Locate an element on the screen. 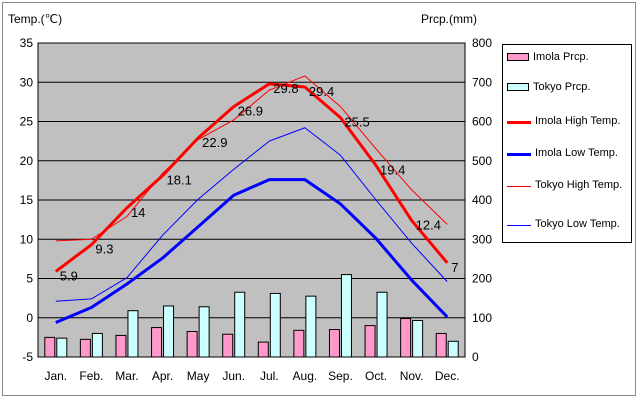 Image resolution: width=640 pixels, height=400 pixels. right-tick-label: 0 is located at coordinates (475, 357).